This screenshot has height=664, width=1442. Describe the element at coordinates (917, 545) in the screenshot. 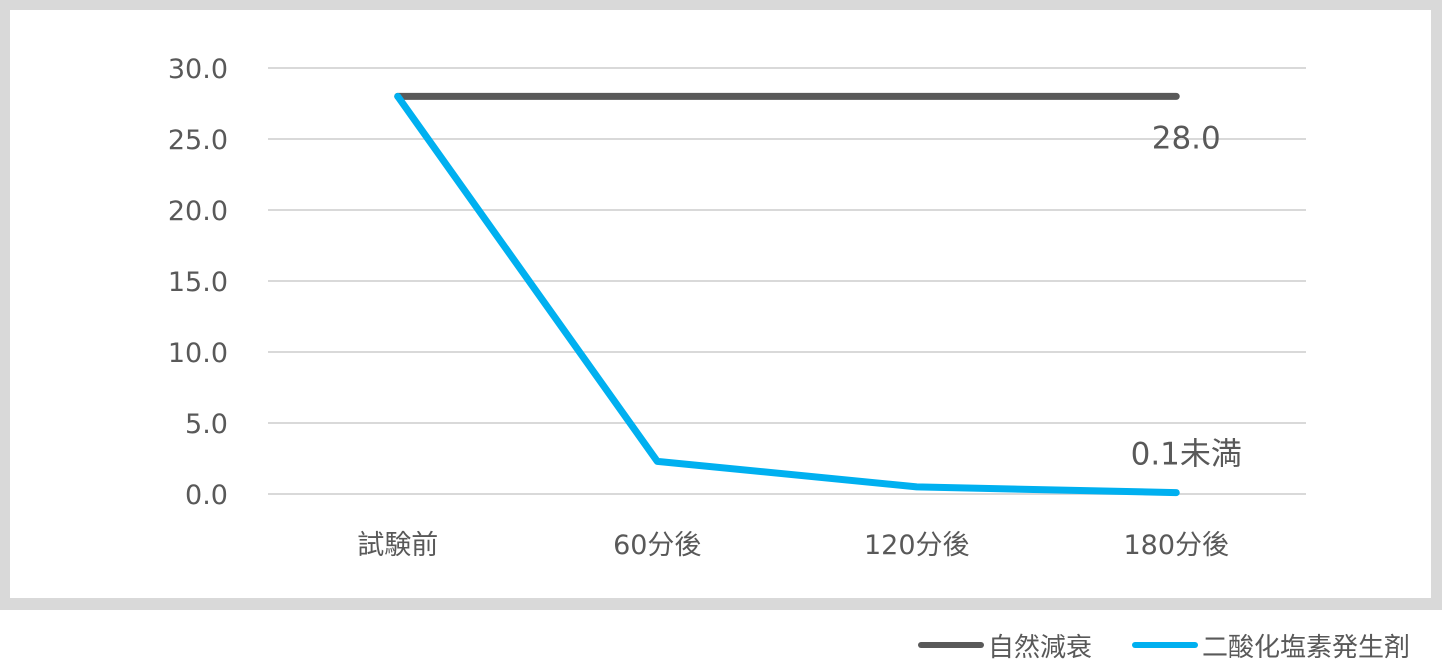

I see `x-category-label: 120分後` at that location.